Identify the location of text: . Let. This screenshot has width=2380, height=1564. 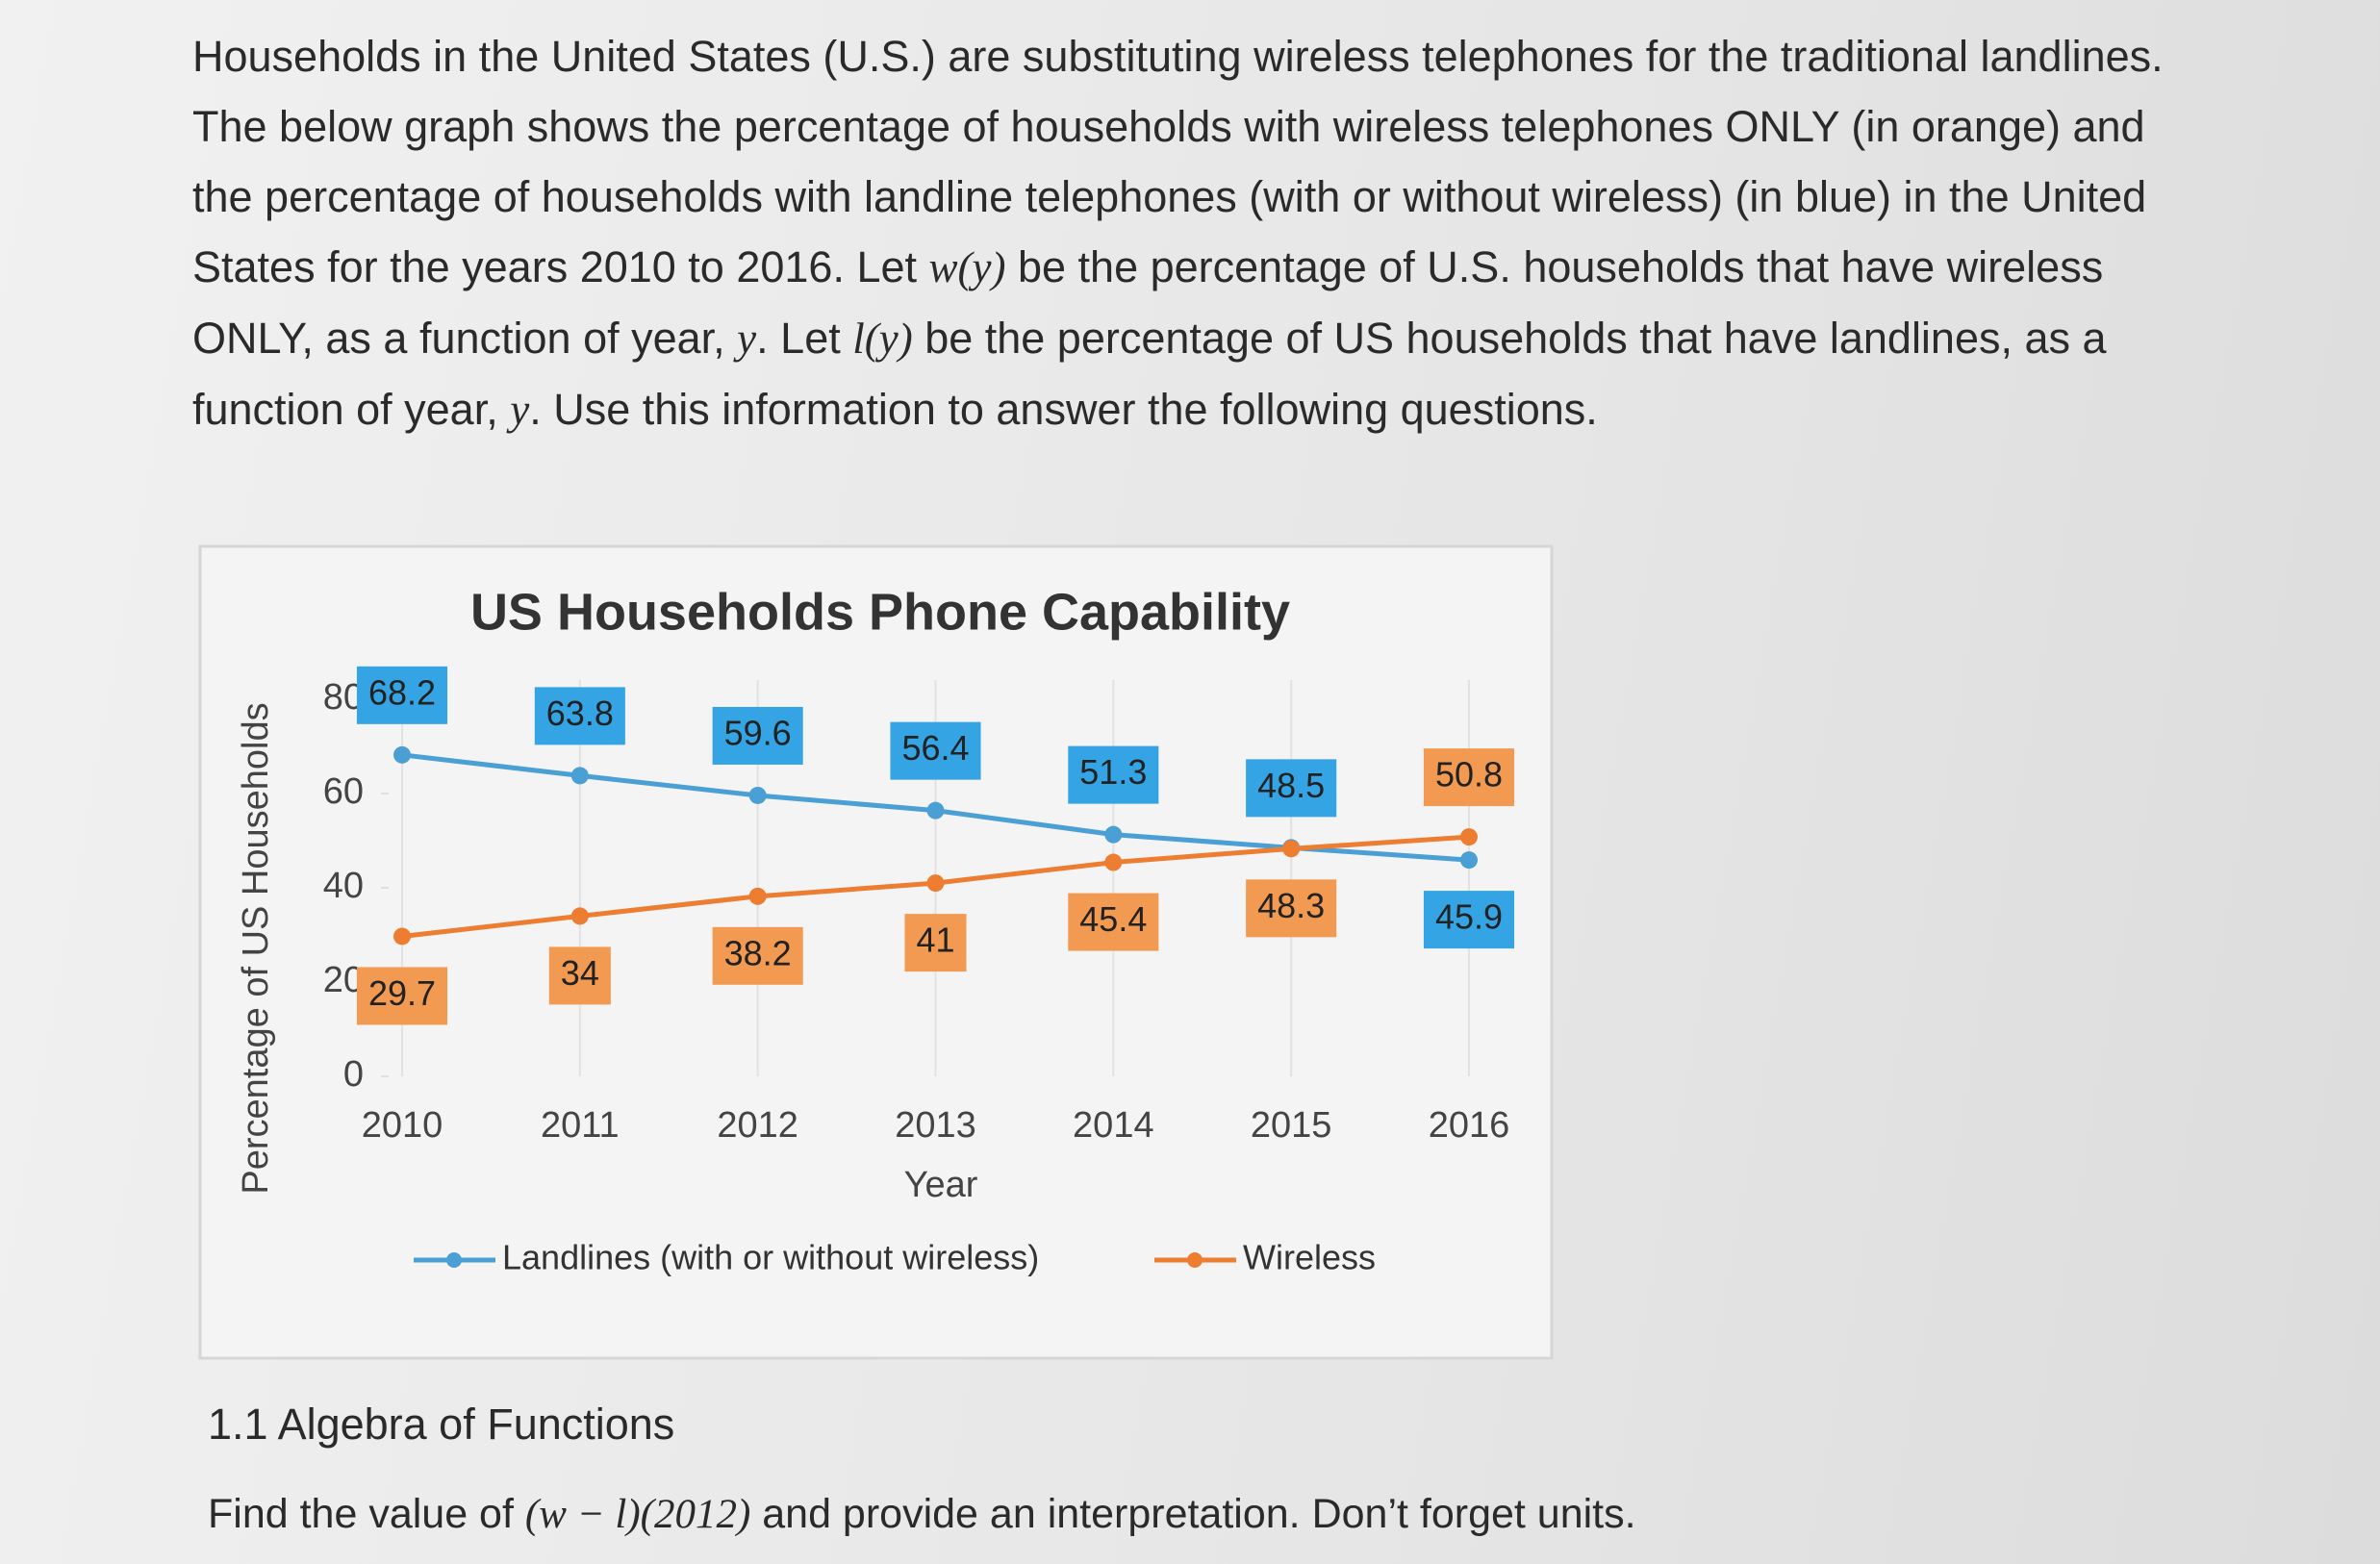
(805, 338).